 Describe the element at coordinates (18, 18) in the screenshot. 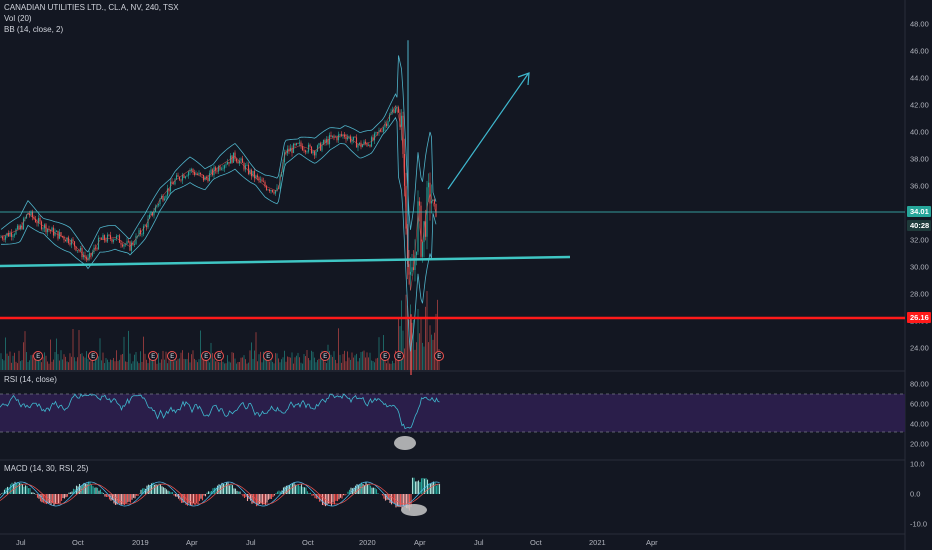

I see `volume-legend: Vol (20)` at that location.